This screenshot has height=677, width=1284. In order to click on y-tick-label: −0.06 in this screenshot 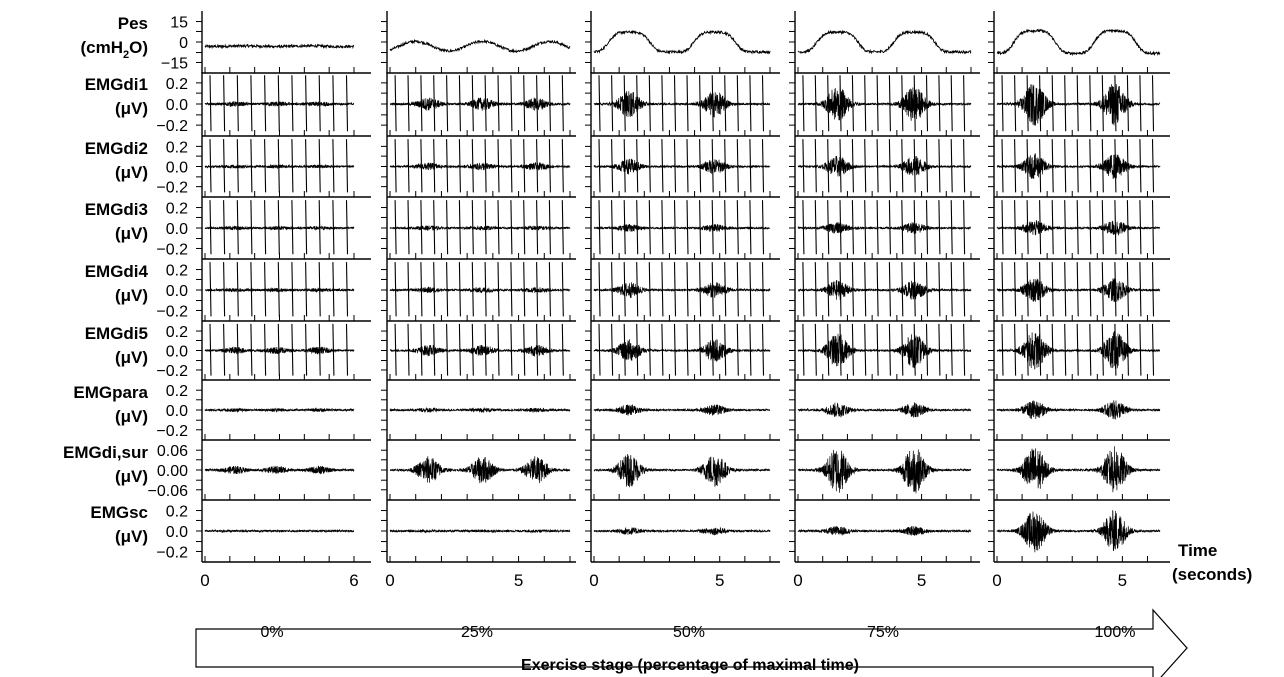, I will do `click(168, 491)`.